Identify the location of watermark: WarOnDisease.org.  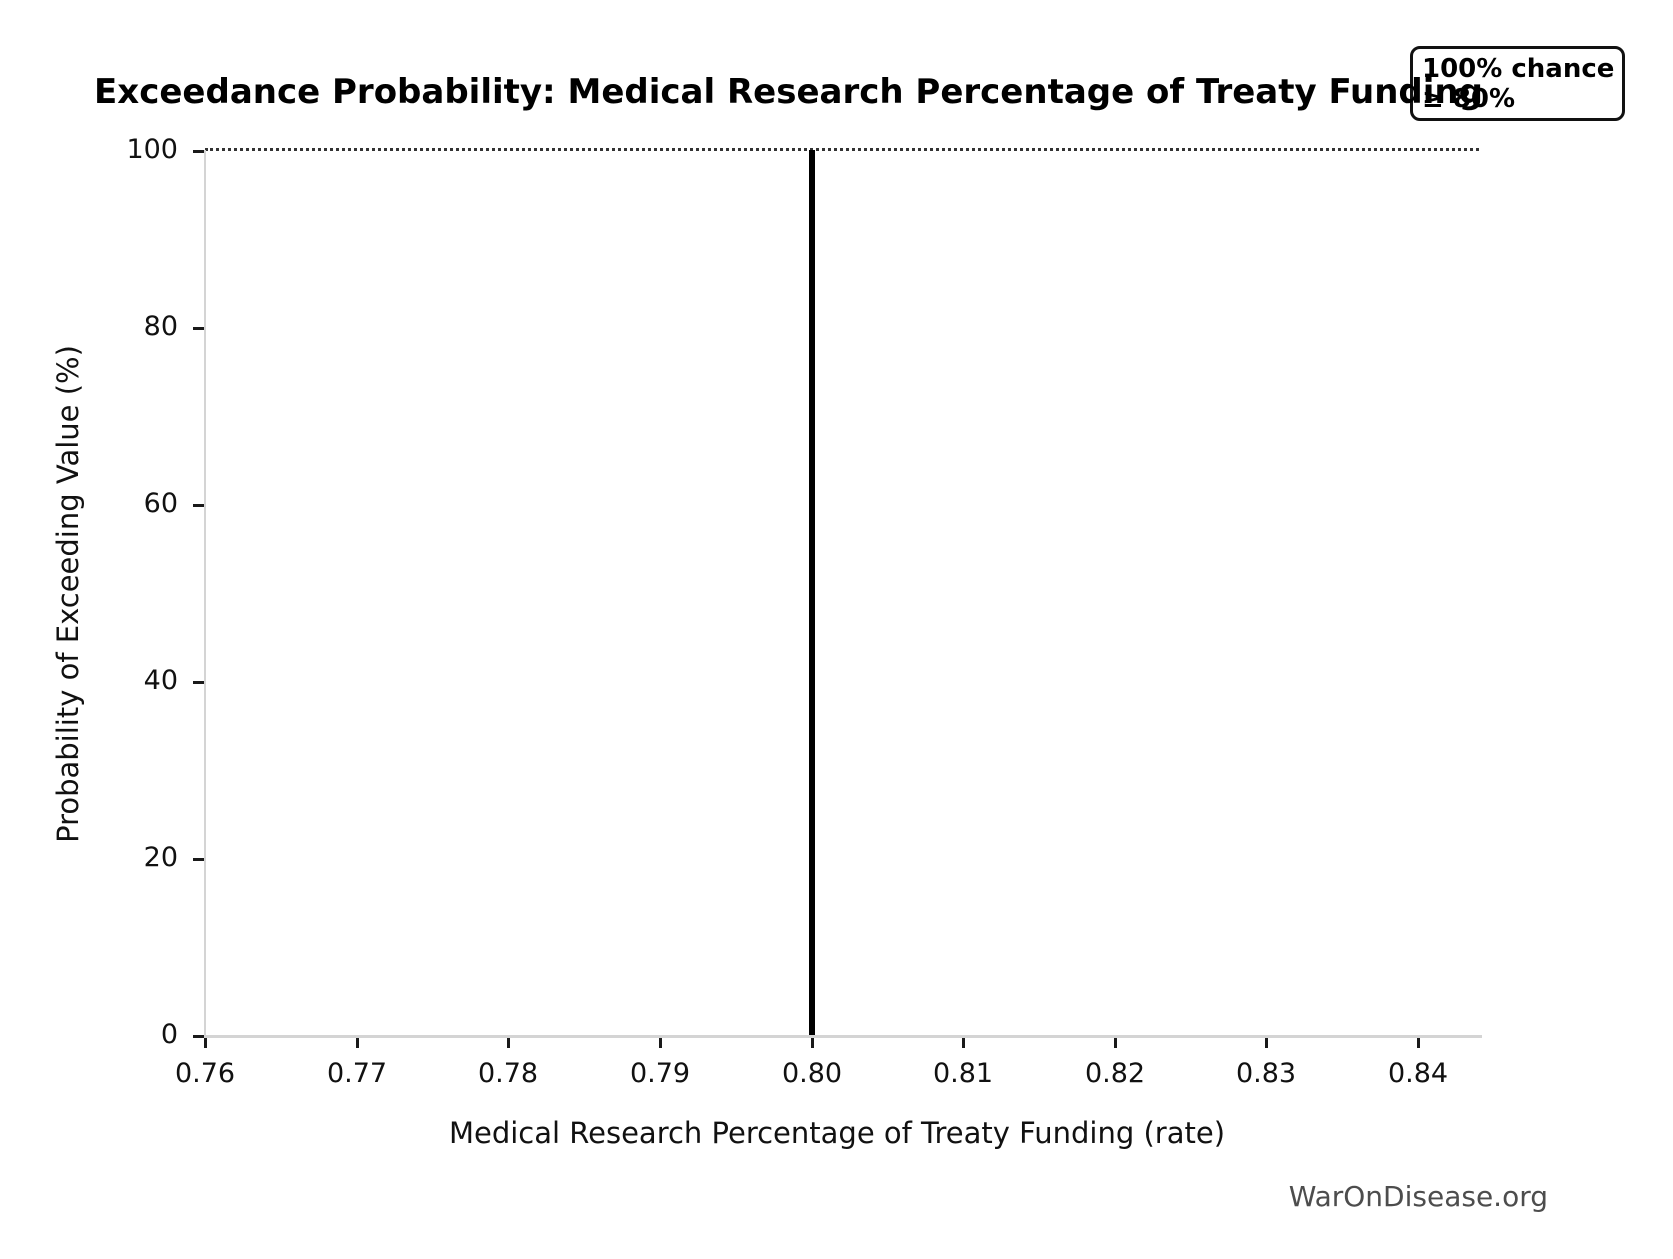
(1418, 1196).